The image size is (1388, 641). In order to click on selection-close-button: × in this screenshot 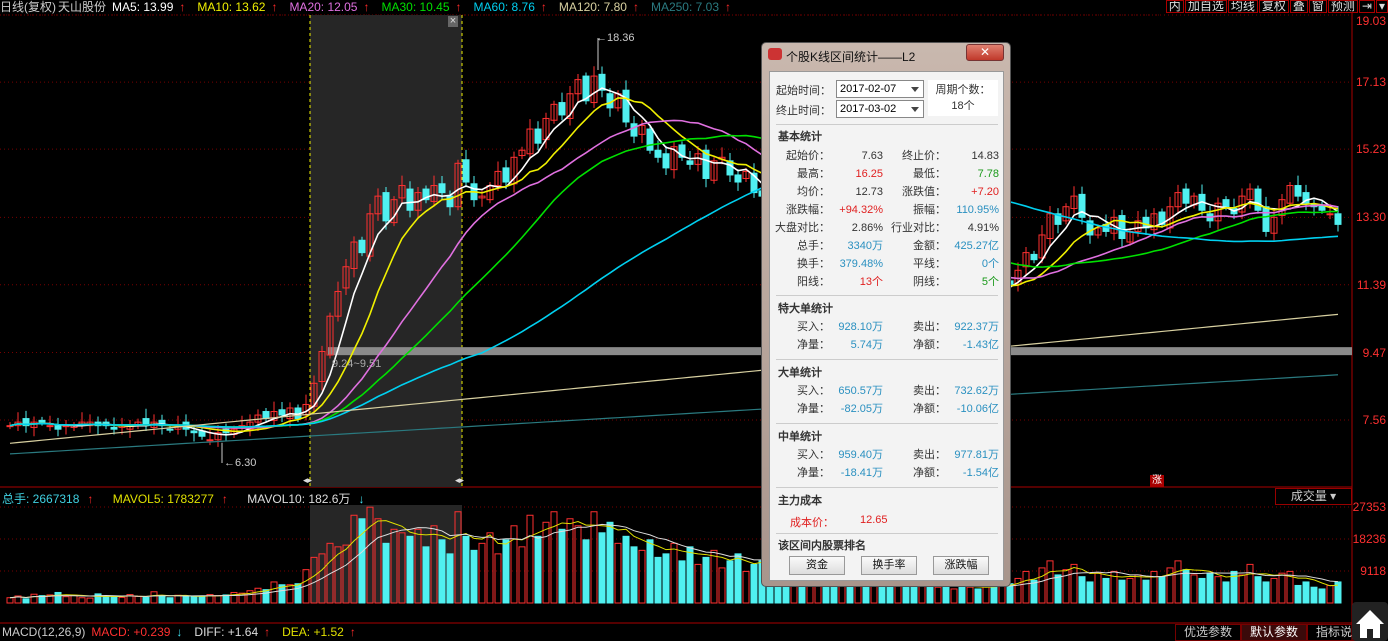, I will do `click(453, 21)`.